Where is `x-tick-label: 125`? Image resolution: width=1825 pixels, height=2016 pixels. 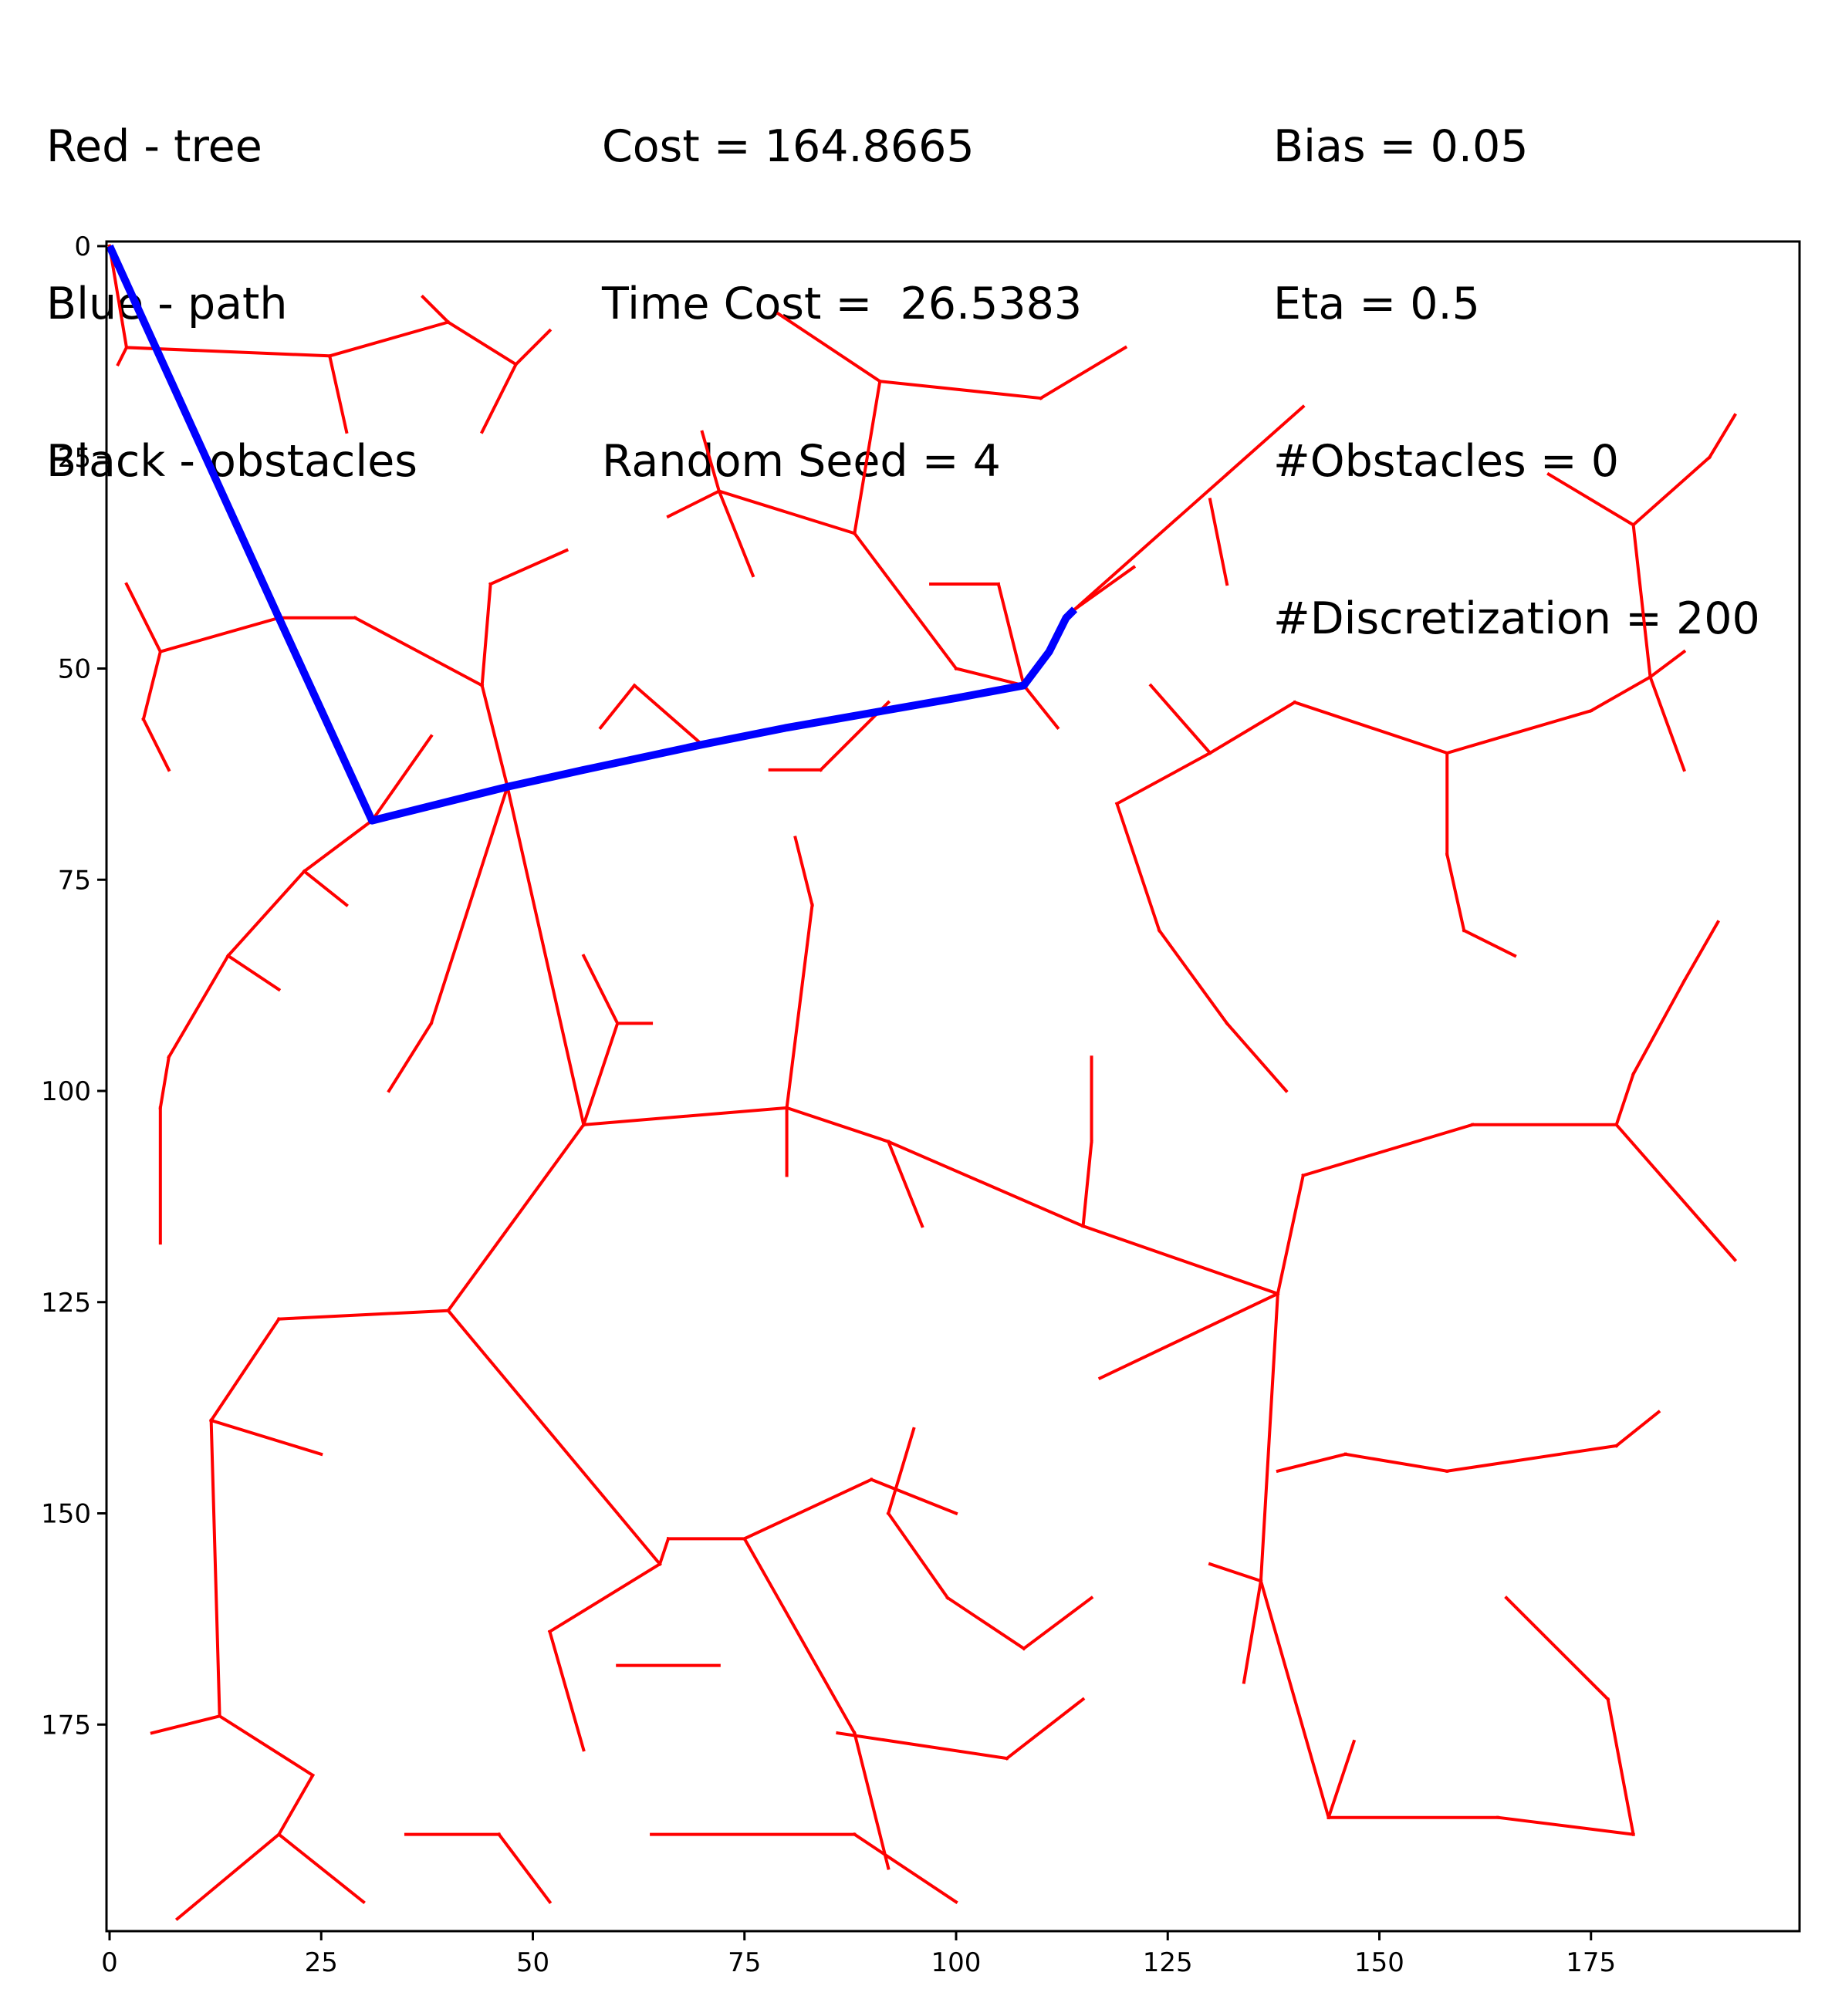 x-tick-label: 125 is located at coordinates (1168, 1962).